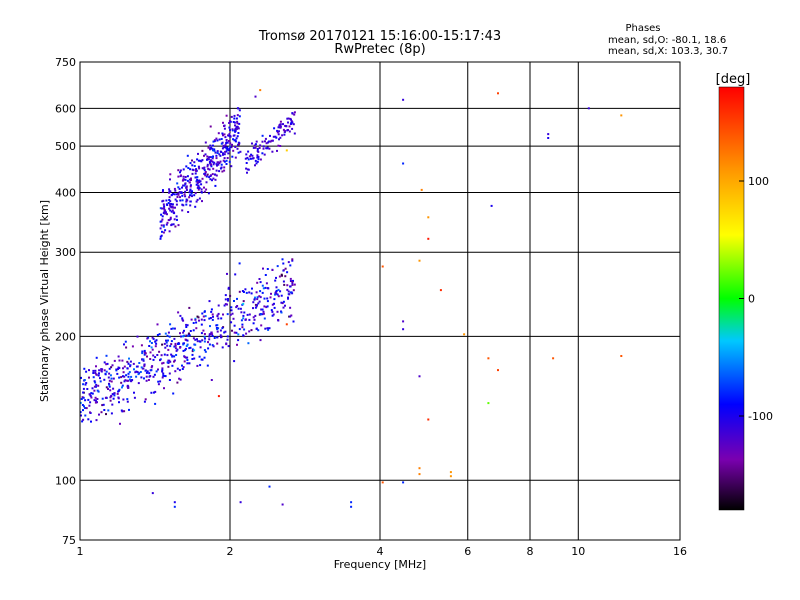 The height and width of the screenshot is (600, 800). I want to click on x-tick-label: 8, so click(530, 551).